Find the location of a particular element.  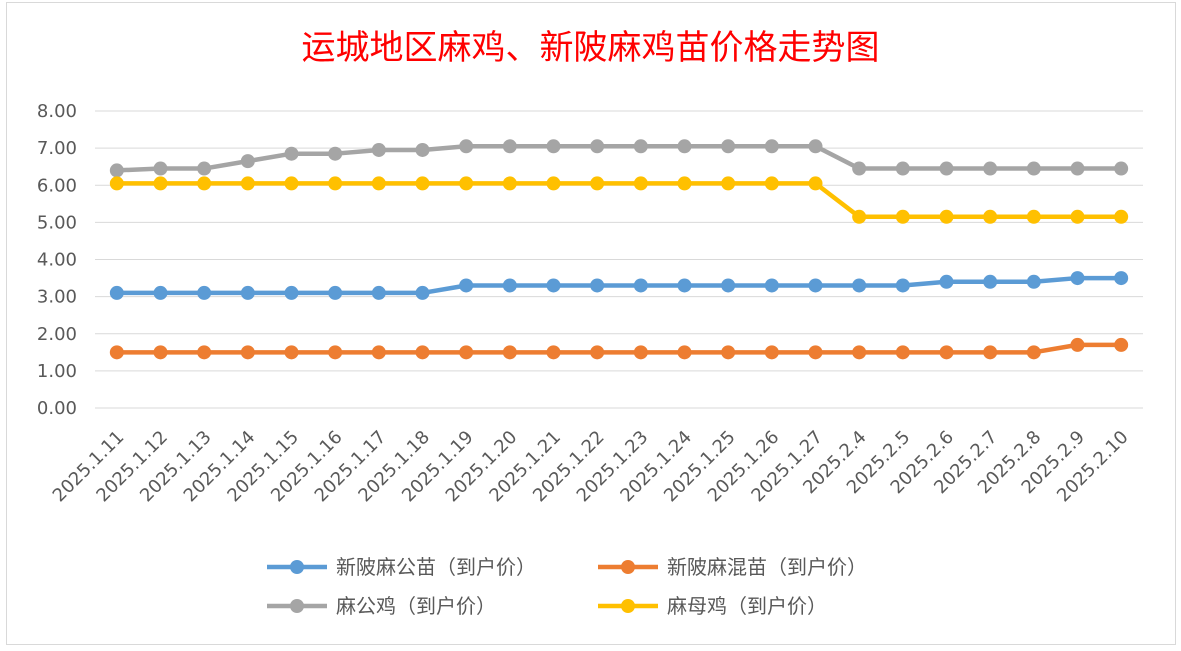

y-tick-label: 4.00 is located at coordinates (57, 260).